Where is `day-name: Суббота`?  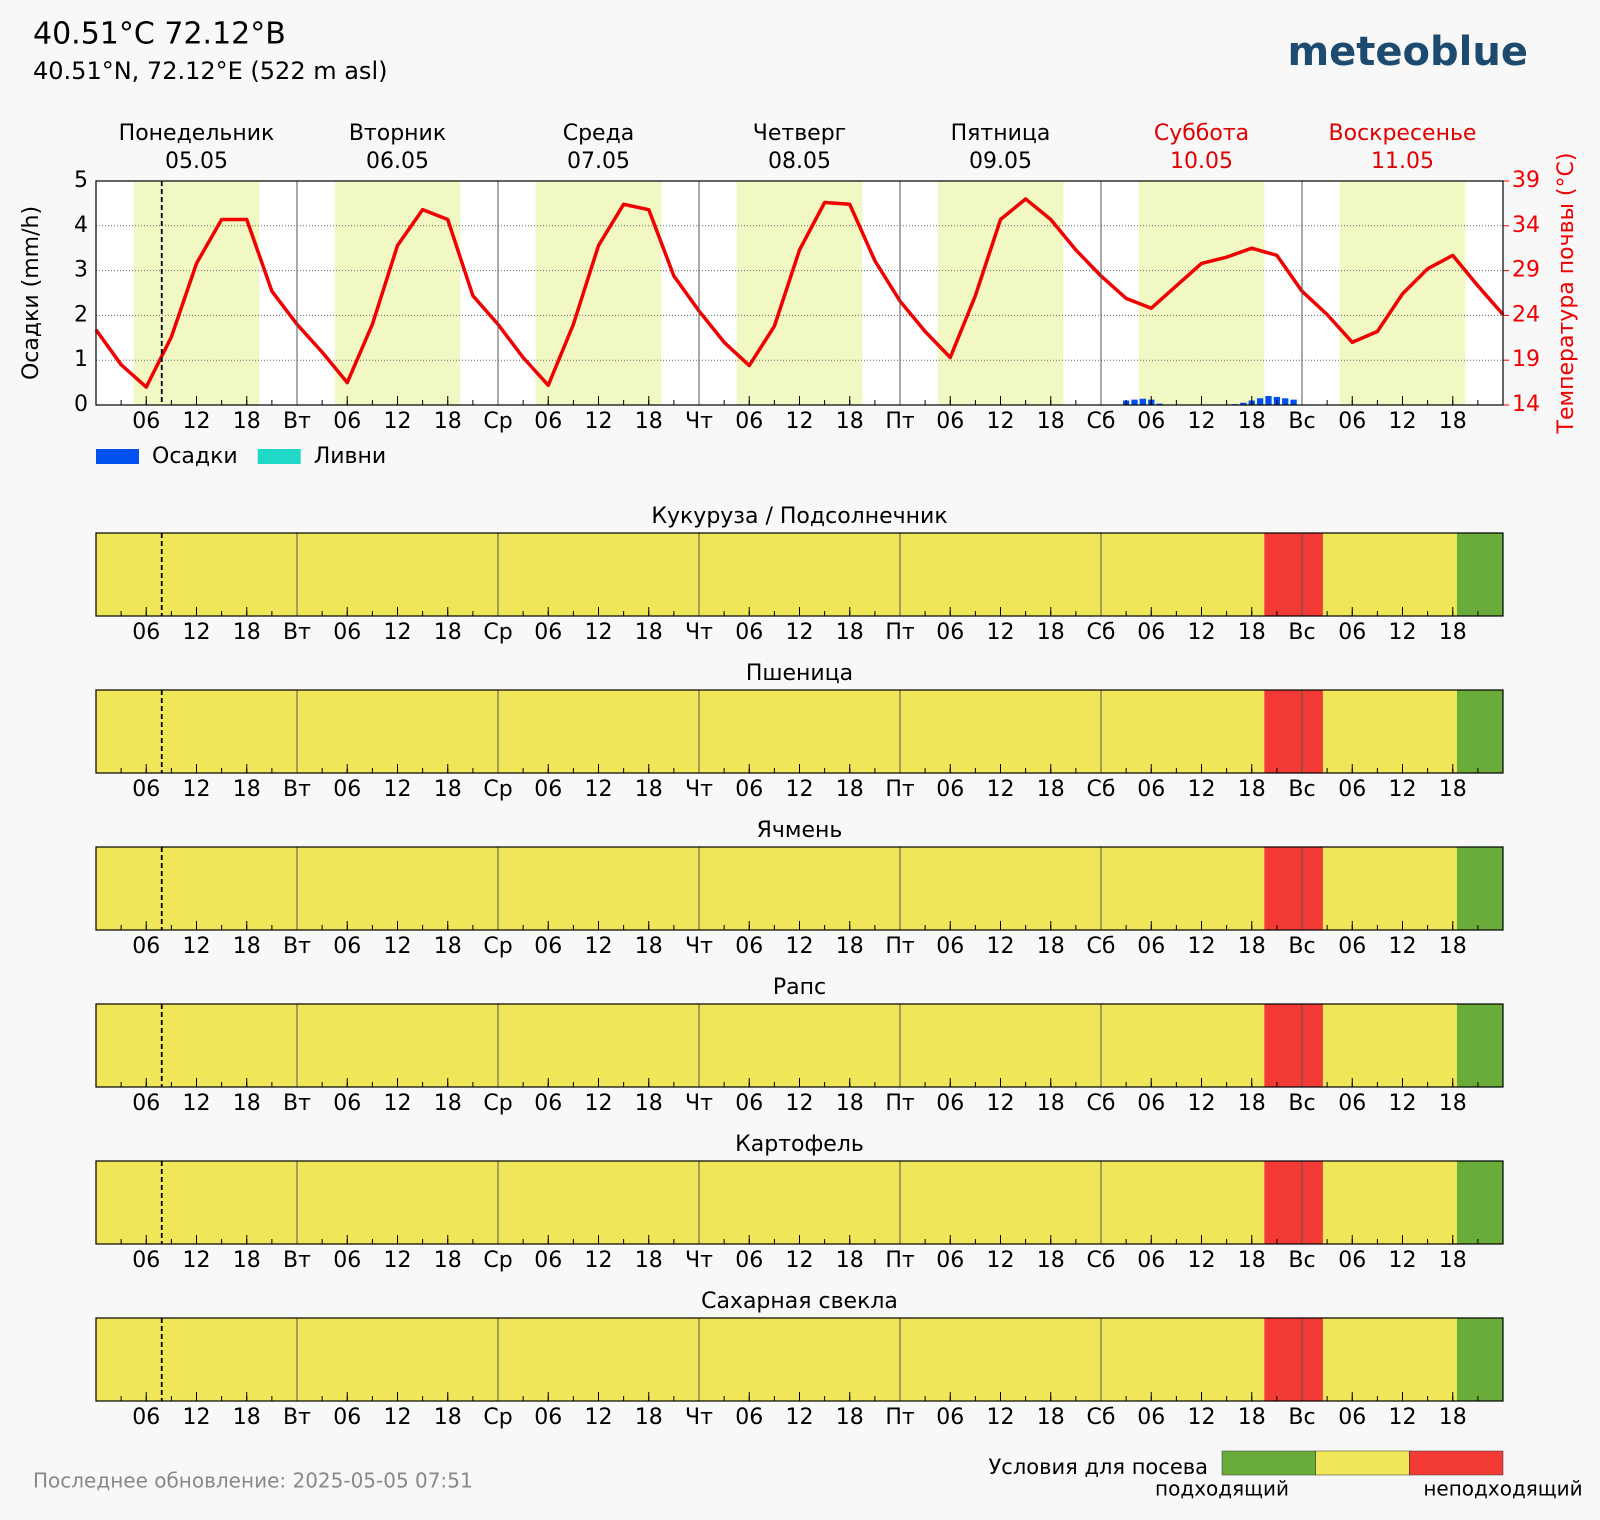 day-name: Суббота is located at coordinates (1201, 133).